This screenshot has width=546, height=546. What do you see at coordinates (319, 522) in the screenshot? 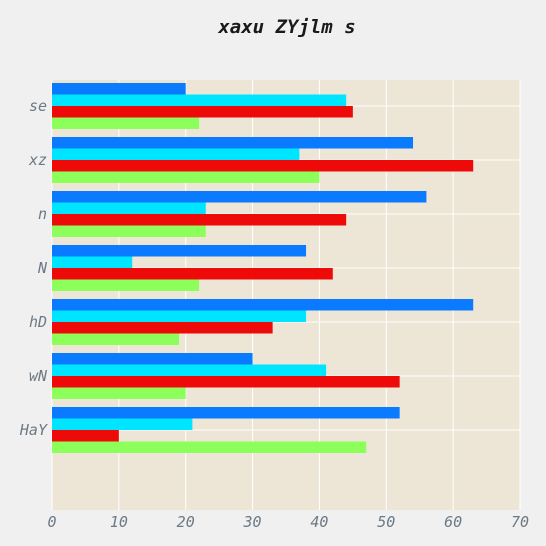
I see `x-tick-label: 40` at bounding box center [319, 522].